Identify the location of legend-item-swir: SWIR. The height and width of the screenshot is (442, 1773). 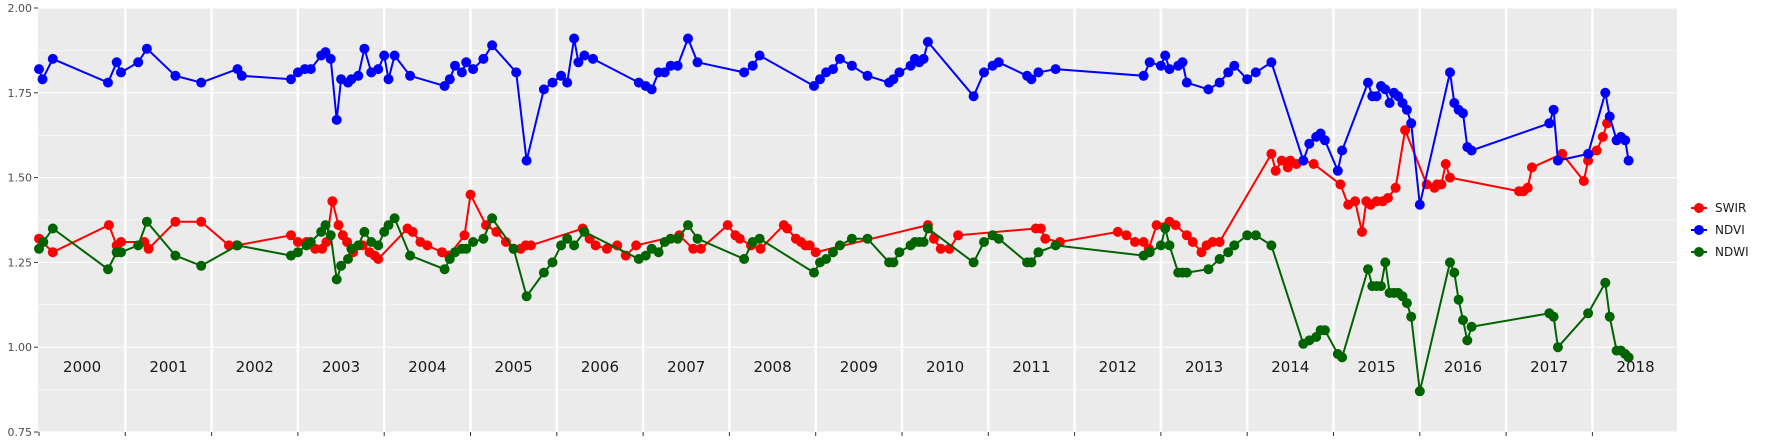
(1718, 208).